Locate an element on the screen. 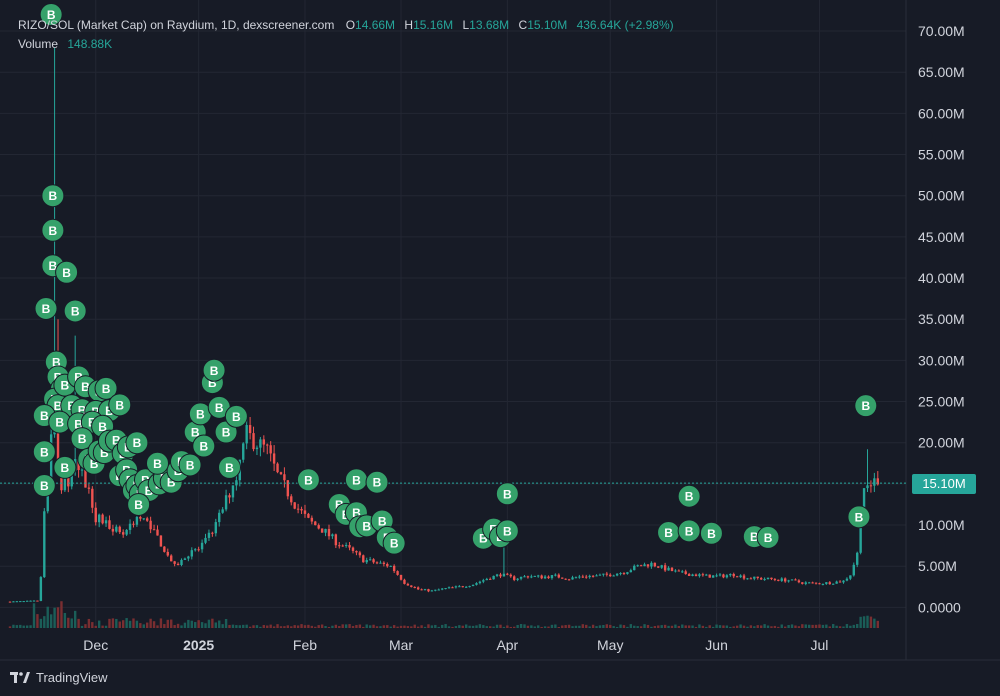  current-price-tag: 15.10M is located at coordinates (944, 484).